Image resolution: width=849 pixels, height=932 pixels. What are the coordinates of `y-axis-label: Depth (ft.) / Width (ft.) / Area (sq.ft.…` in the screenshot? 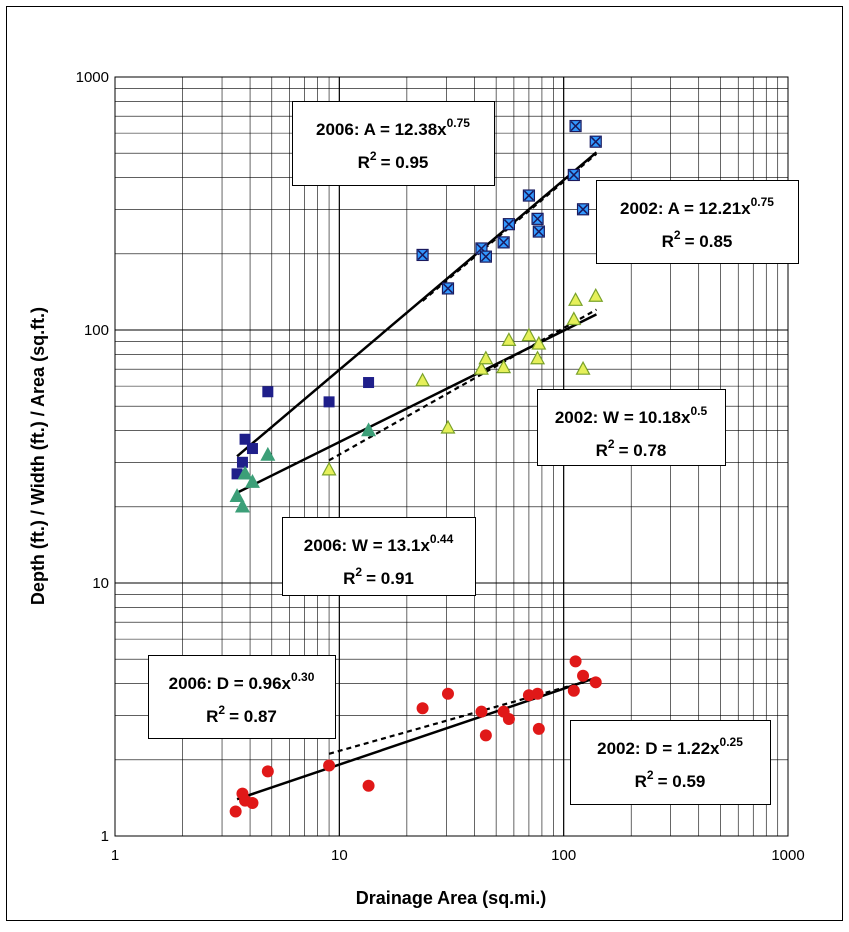 It's located at (38, 456).